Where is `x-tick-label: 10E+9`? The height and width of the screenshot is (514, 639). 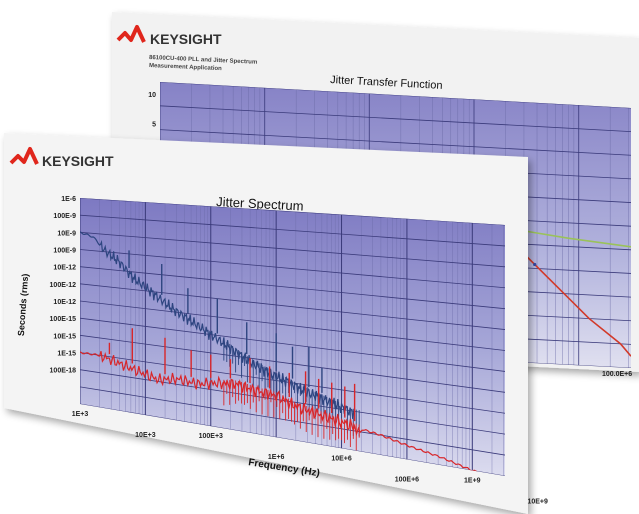
x-tick-label: 10E+9 is located at coordinates (537, 502).